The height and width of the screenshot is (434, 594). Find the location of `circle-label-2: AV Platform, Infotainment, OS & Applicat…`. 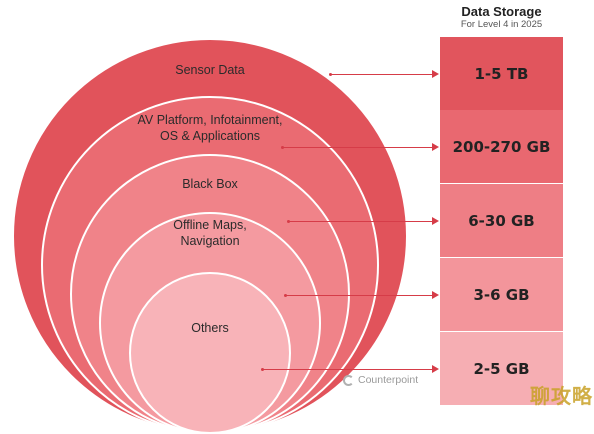

circle-label-2: AV Platform, Infotainment, OS & Applicat… is located at coordinates (210, 128).